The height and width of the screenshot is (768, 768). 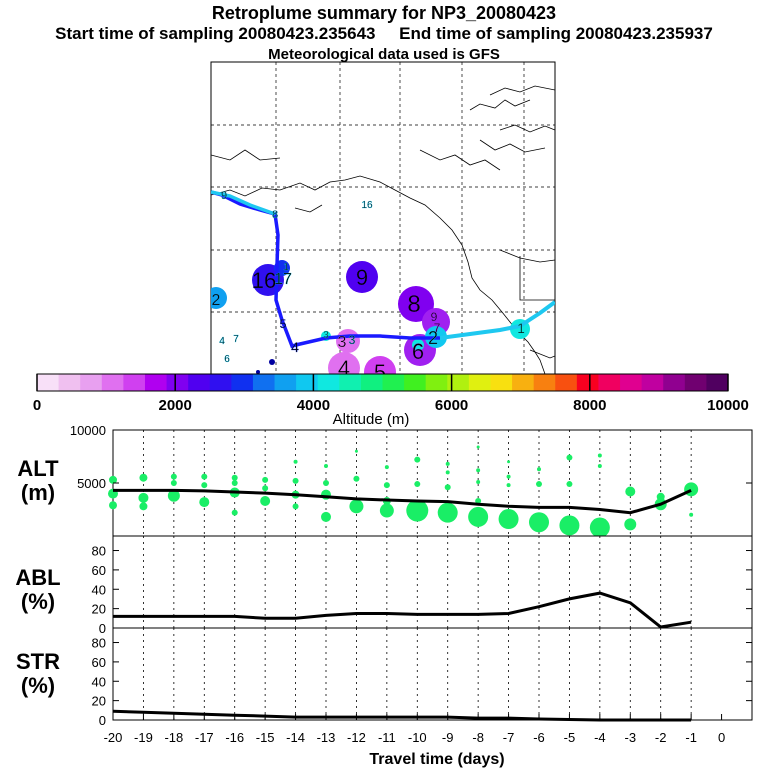 I want to click on str-ytick-label: 20, so click(x=99, y=701).